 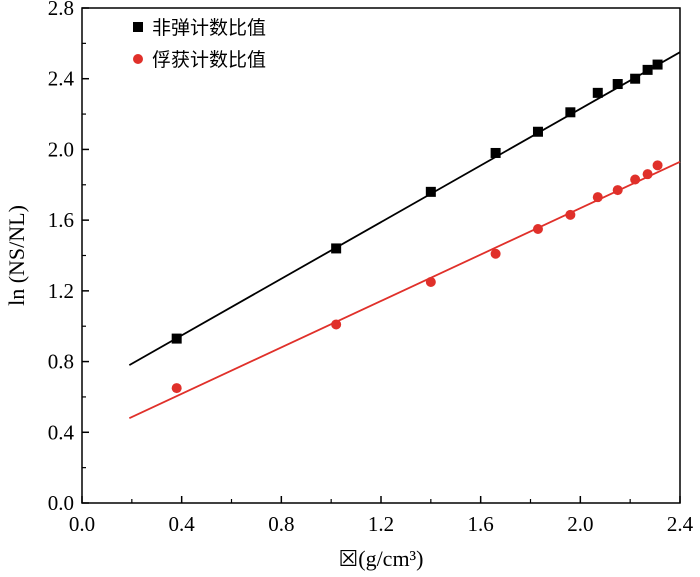 I want to click on x-tick-label: 0.0, so click(x=82, y=524).